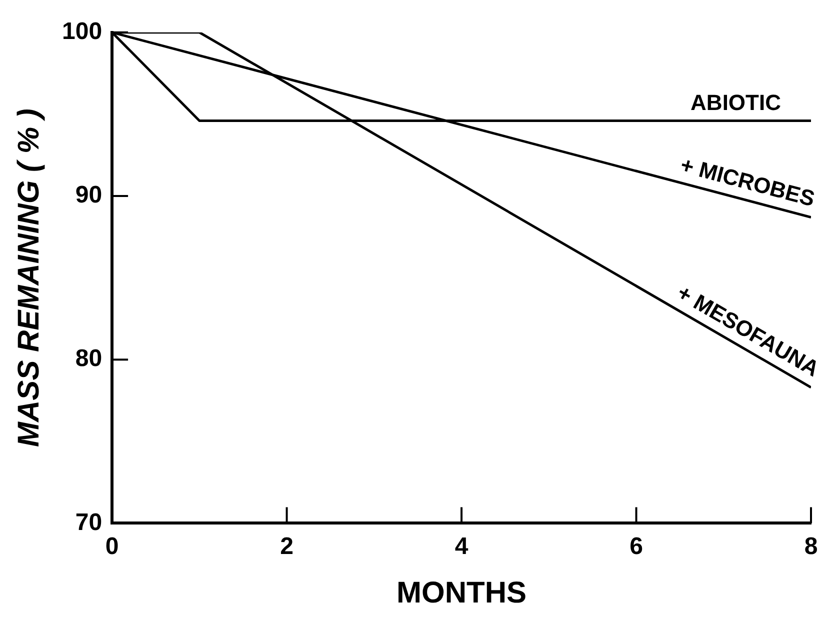  I want to click on x-tick-label: 4, so click(461, 546).